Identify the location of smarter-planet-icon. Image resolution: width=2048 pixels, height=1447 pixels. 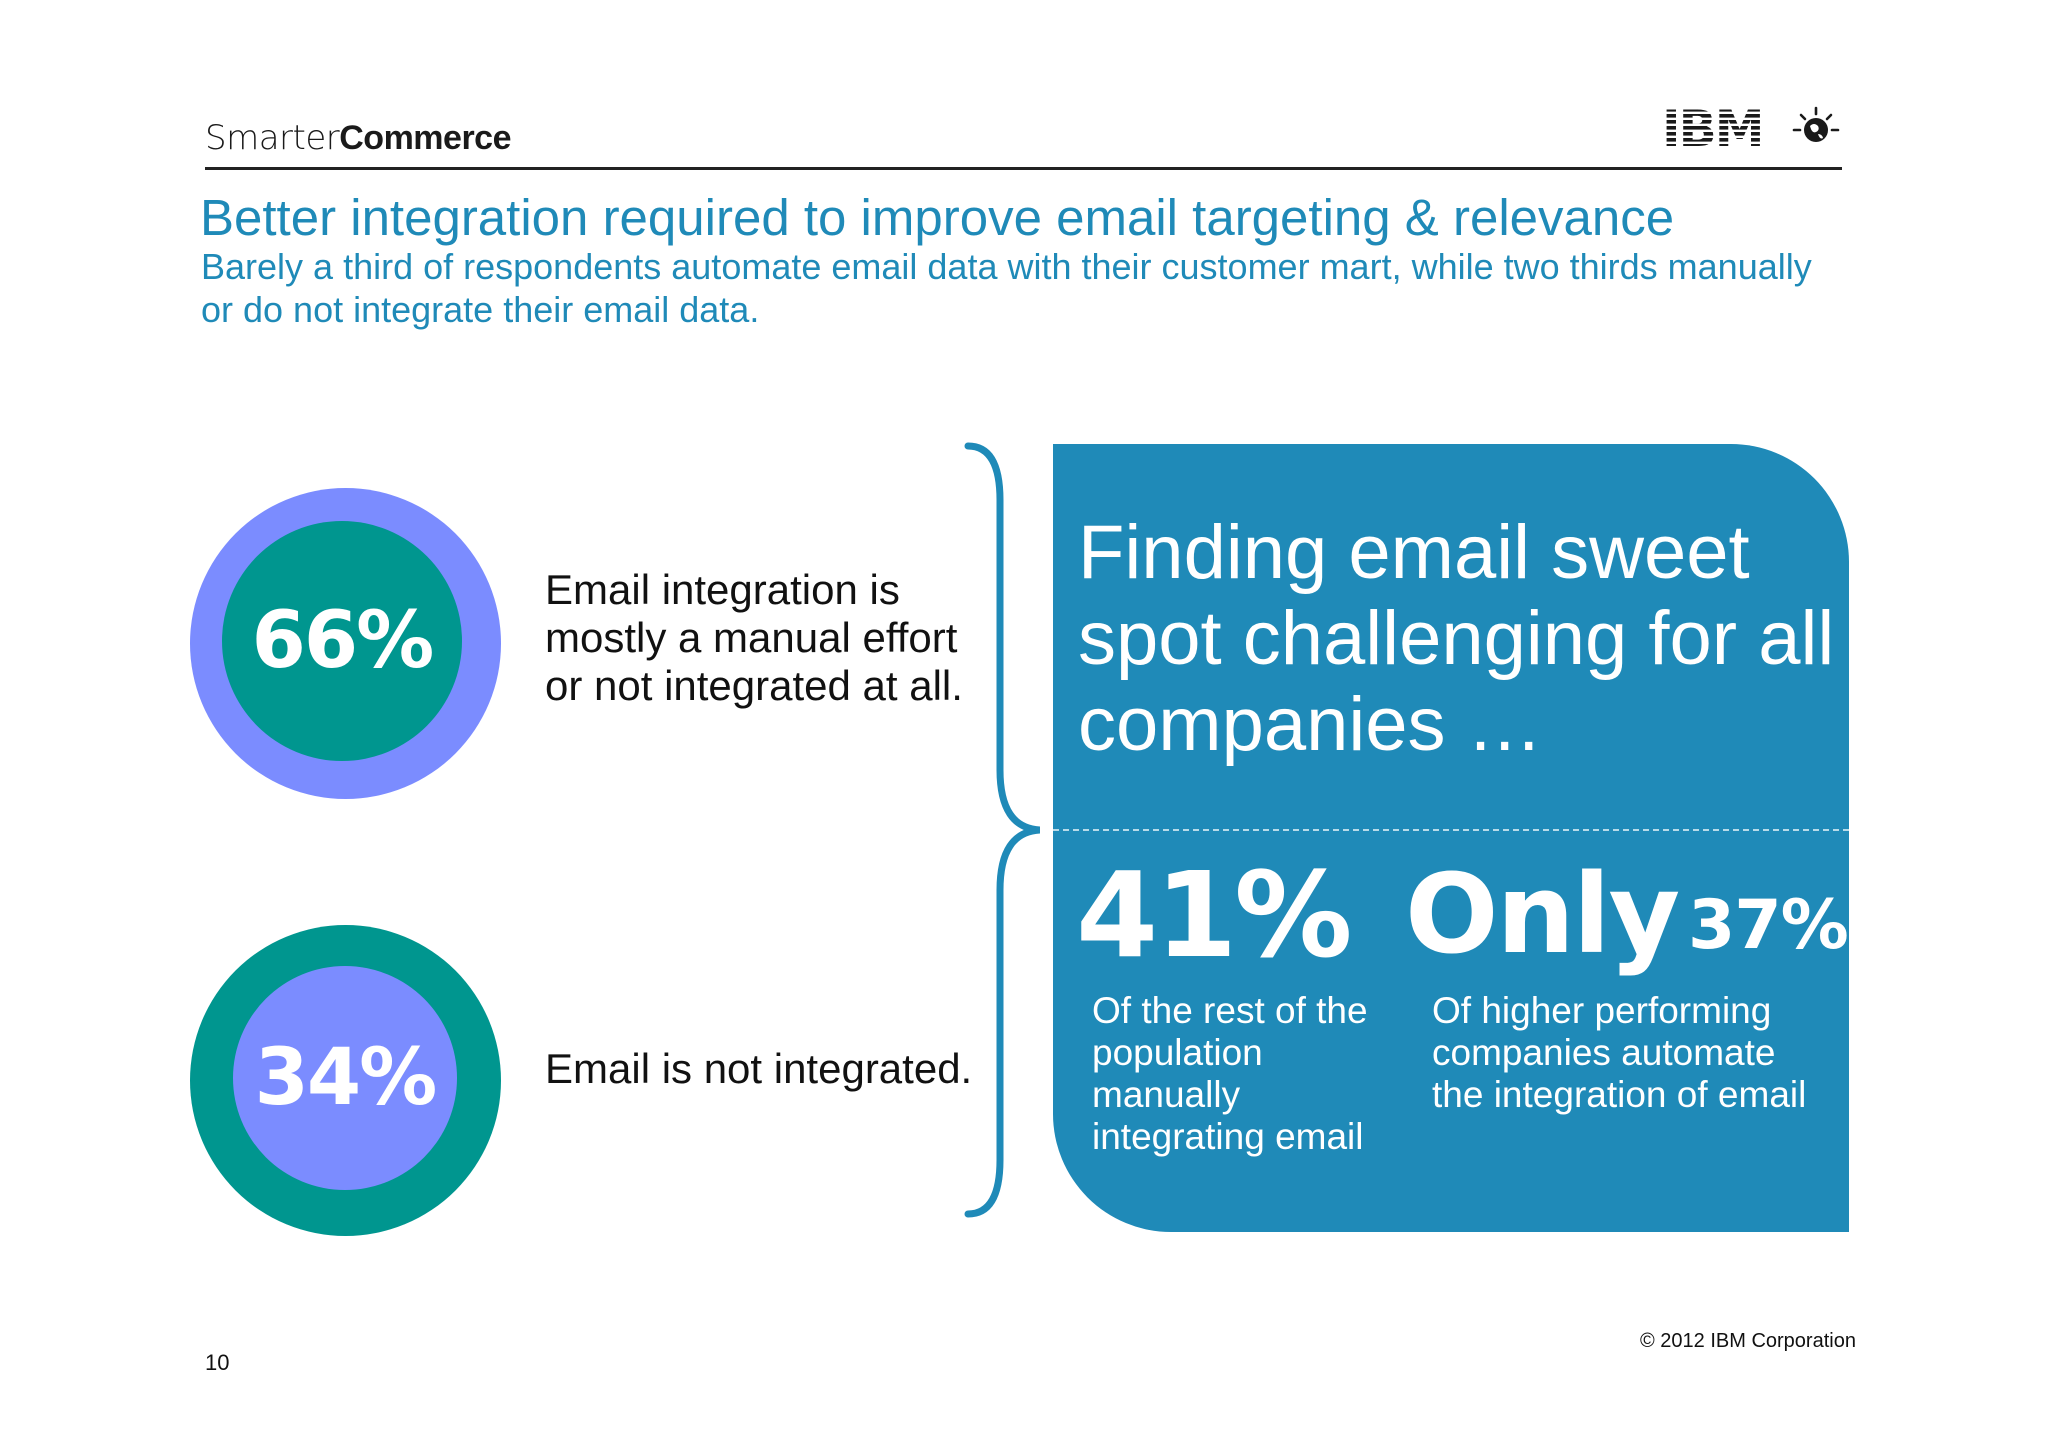
(1816, 124).